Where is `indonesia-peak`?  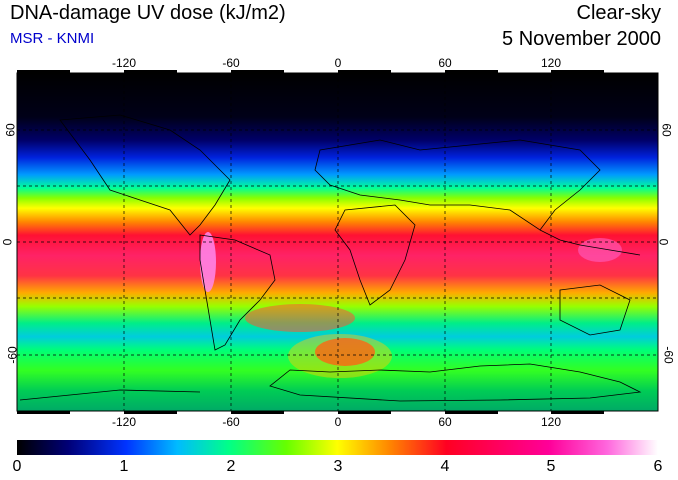
indonesia-peak is located at coordinates (600, 250).